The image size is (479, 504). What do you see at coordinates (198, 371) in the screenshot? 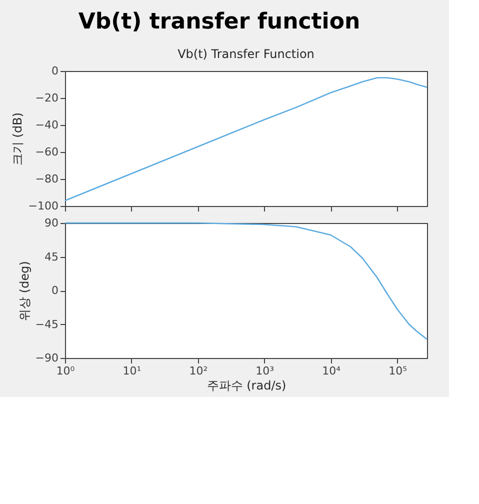
I see `x-tick-label: 10²` at bounding box center [198, 371].